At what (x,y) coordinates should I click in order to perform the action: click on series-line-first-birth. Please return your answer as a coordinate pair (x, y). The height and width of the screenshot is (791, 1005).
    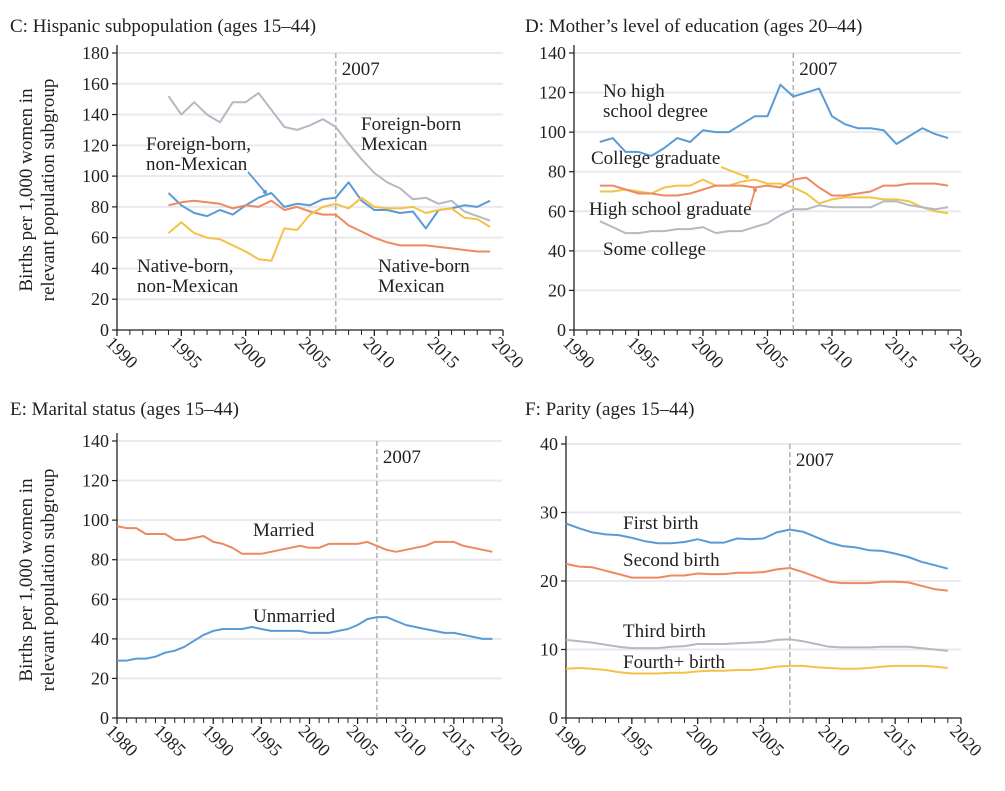
    Looking at the image, I should click on (757, 546).